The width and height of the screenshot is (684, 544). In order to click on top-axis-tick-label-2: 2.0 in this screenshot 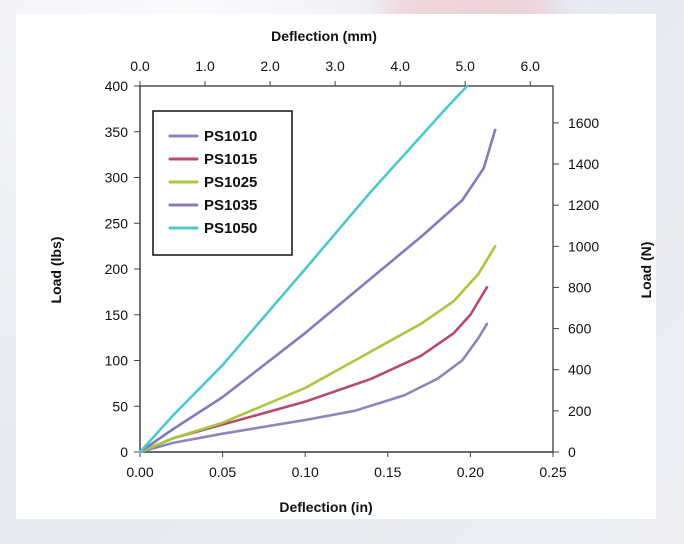, I will do `click(270, 66)`.